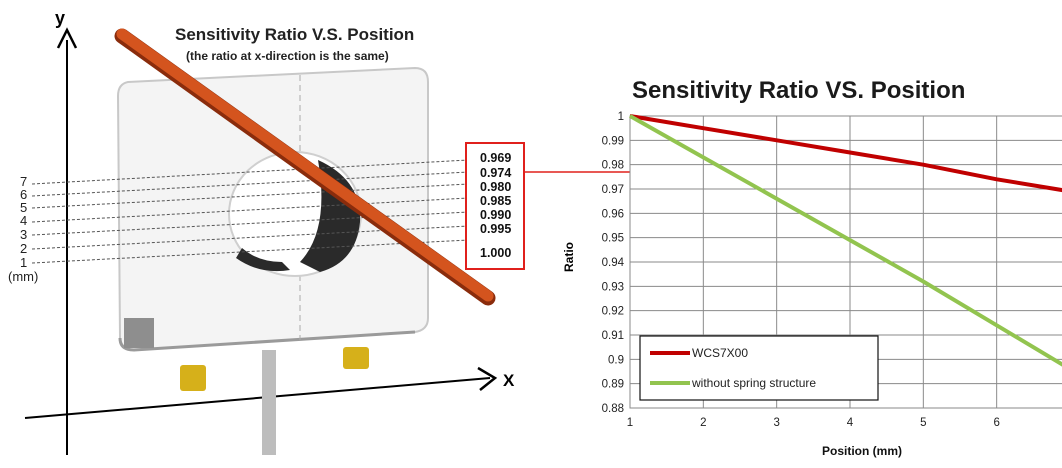 The height and width of the screenshot is (468, 1062). Describe the element at coordinates (613, 141) in the screenshot. I see `y-tick-label: 0.99` at that location.